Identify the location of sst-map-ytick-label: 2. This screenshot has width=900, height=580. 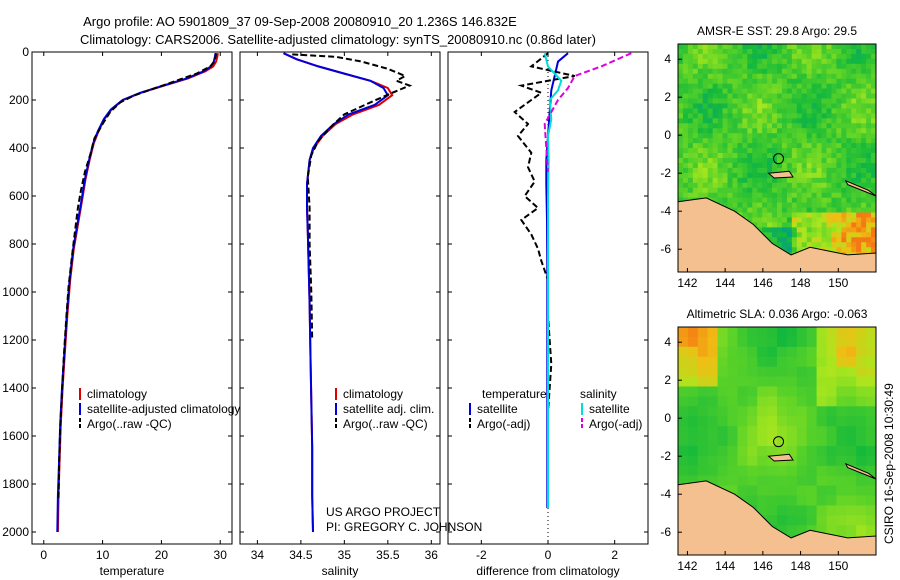
(667, 97).